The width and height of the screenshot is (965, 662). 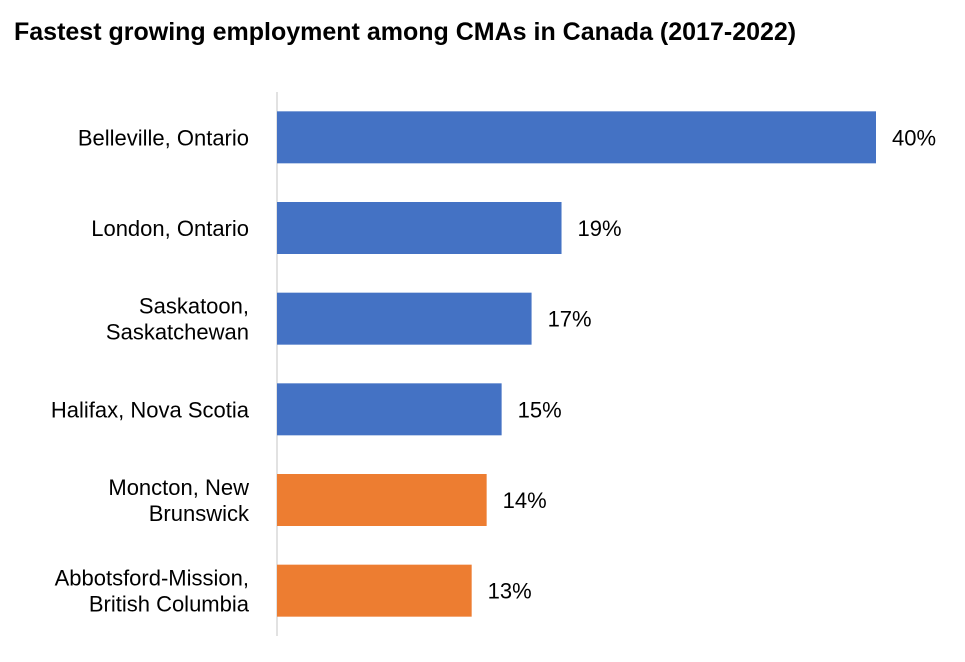 I want to click on category-label: London, Ontario, so click(x=170, y=228).